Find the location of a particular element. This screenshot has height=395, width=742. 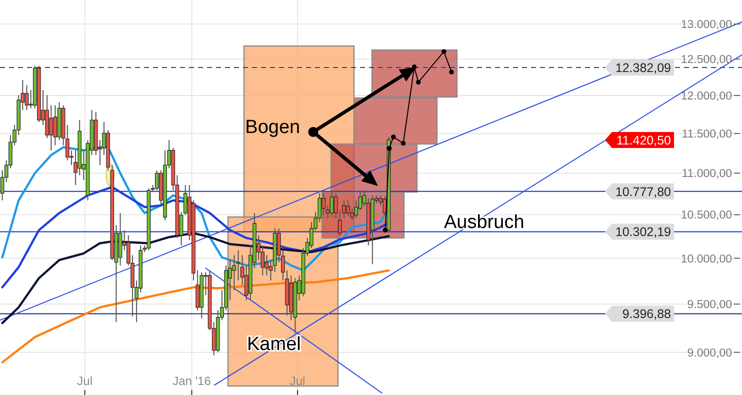

ref-line-label: 9.396,88 is located at coordinates (647, 314).